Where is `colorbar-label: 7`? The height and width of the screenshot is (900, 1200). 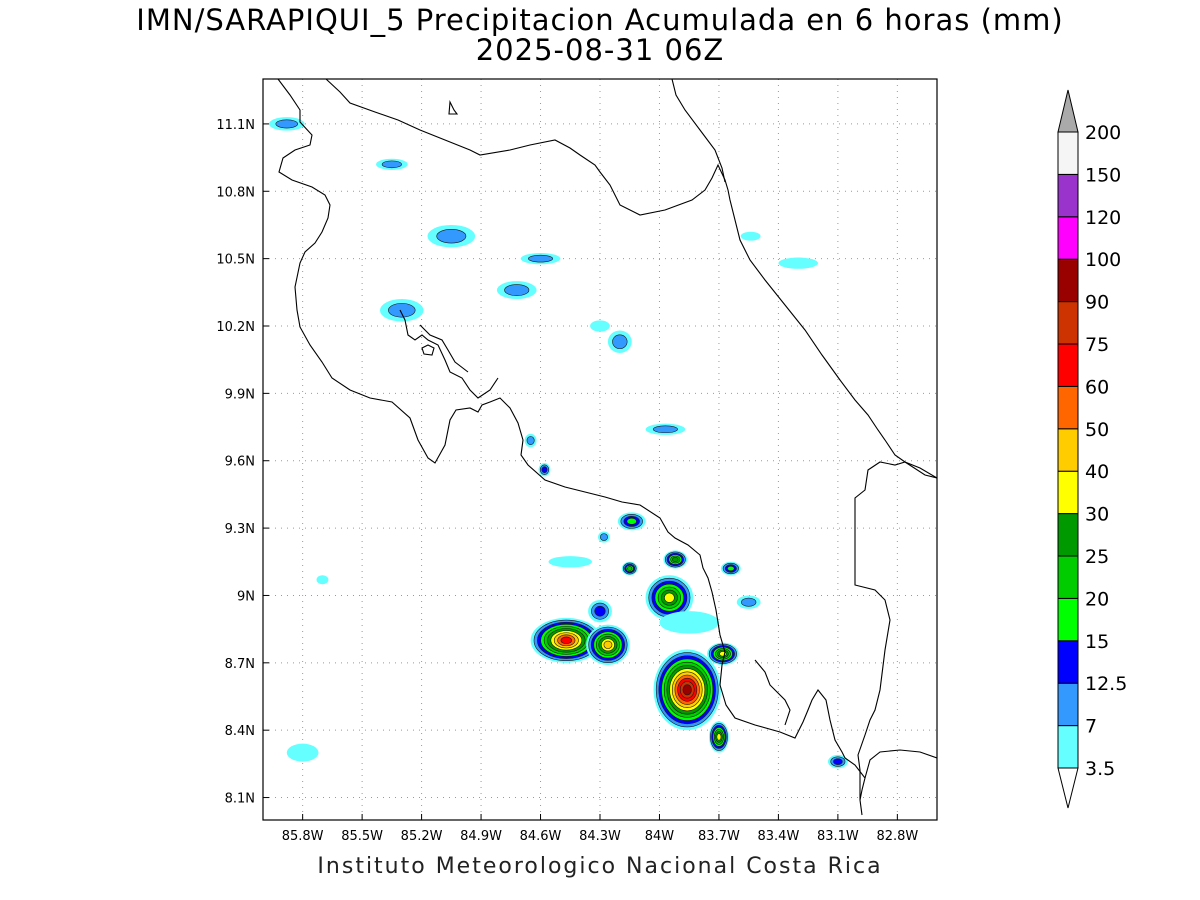 colorbar-label: 7 is located at coordinates (1091, 727).